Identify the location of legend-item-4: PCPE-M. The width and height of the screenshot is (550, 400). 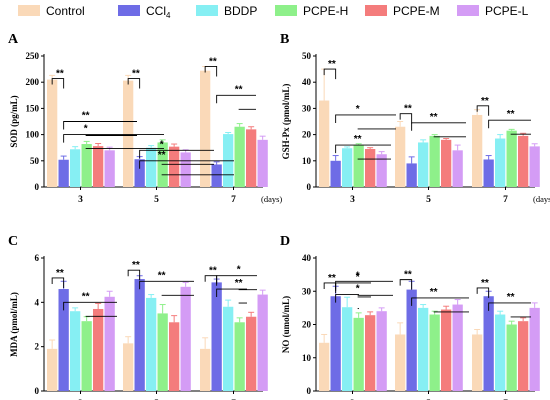
(402, 11).